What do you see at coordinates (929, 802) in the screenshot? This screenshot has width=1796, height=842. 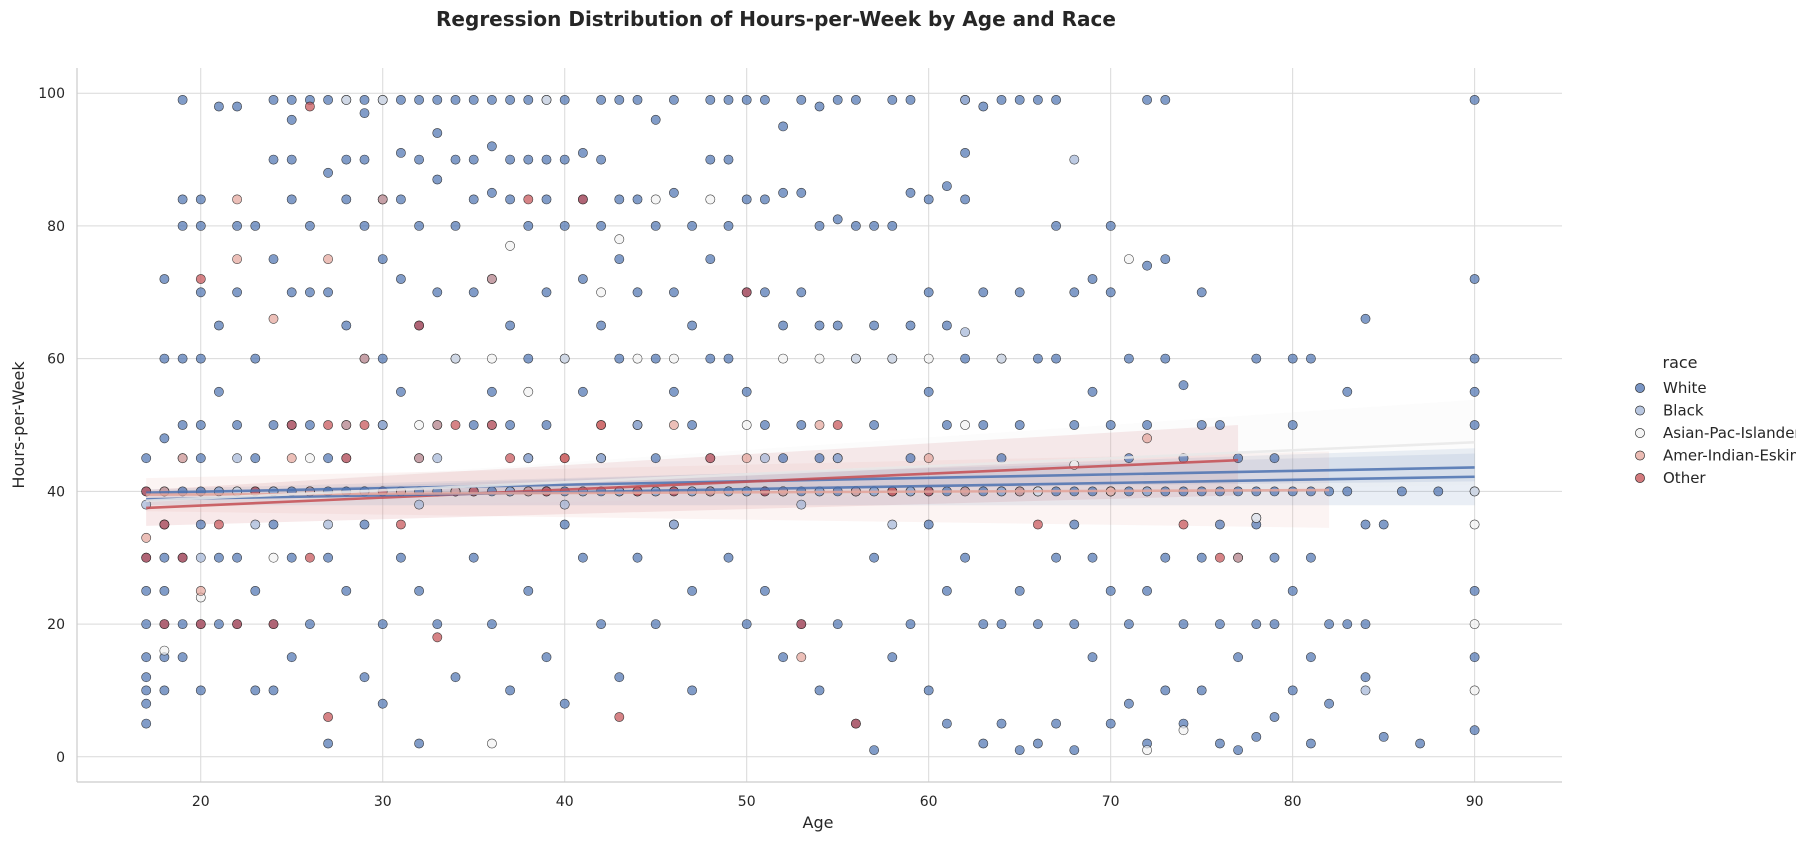 I see `x-tick-label: 60` at bounding box center [929, 802].